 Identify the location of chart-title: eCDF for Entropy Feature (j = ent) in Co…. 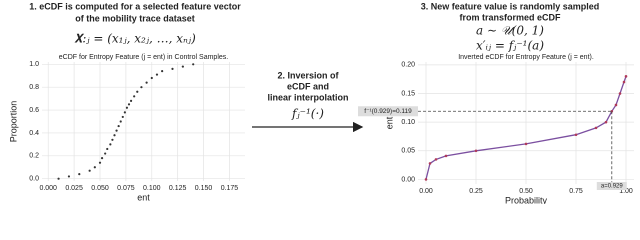
(143, 57).